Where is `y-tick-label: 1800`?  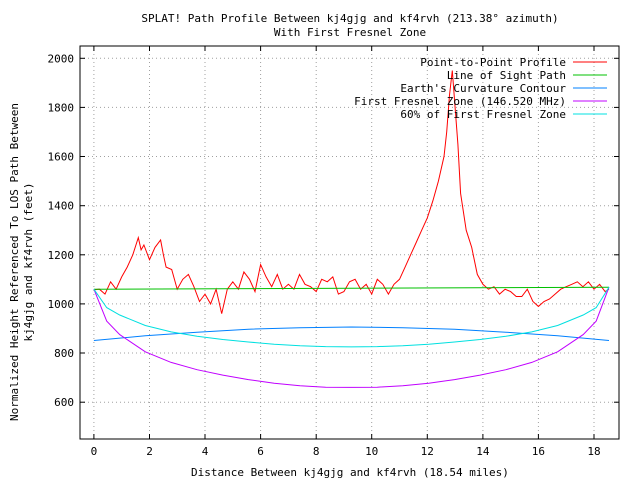
y-tick-label: 1800 is located at coordinates (61, 107).